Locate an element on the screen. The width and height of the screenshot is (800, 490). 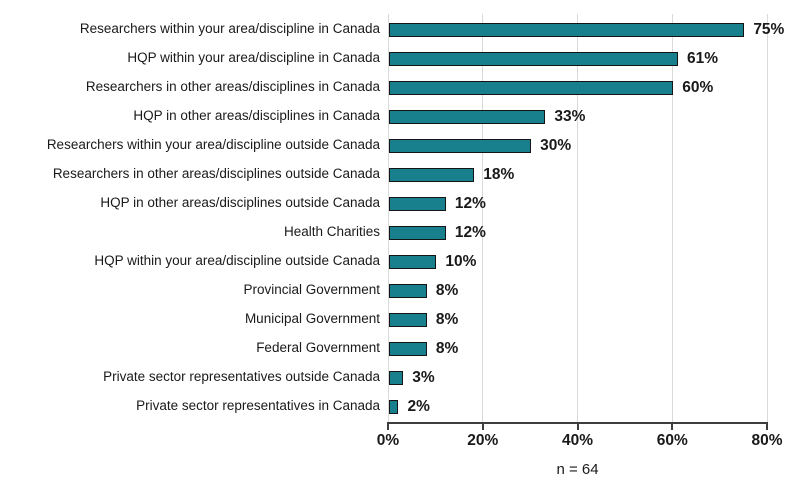
bar-row: Federal Government 8% is located at coordinates (400, 348).